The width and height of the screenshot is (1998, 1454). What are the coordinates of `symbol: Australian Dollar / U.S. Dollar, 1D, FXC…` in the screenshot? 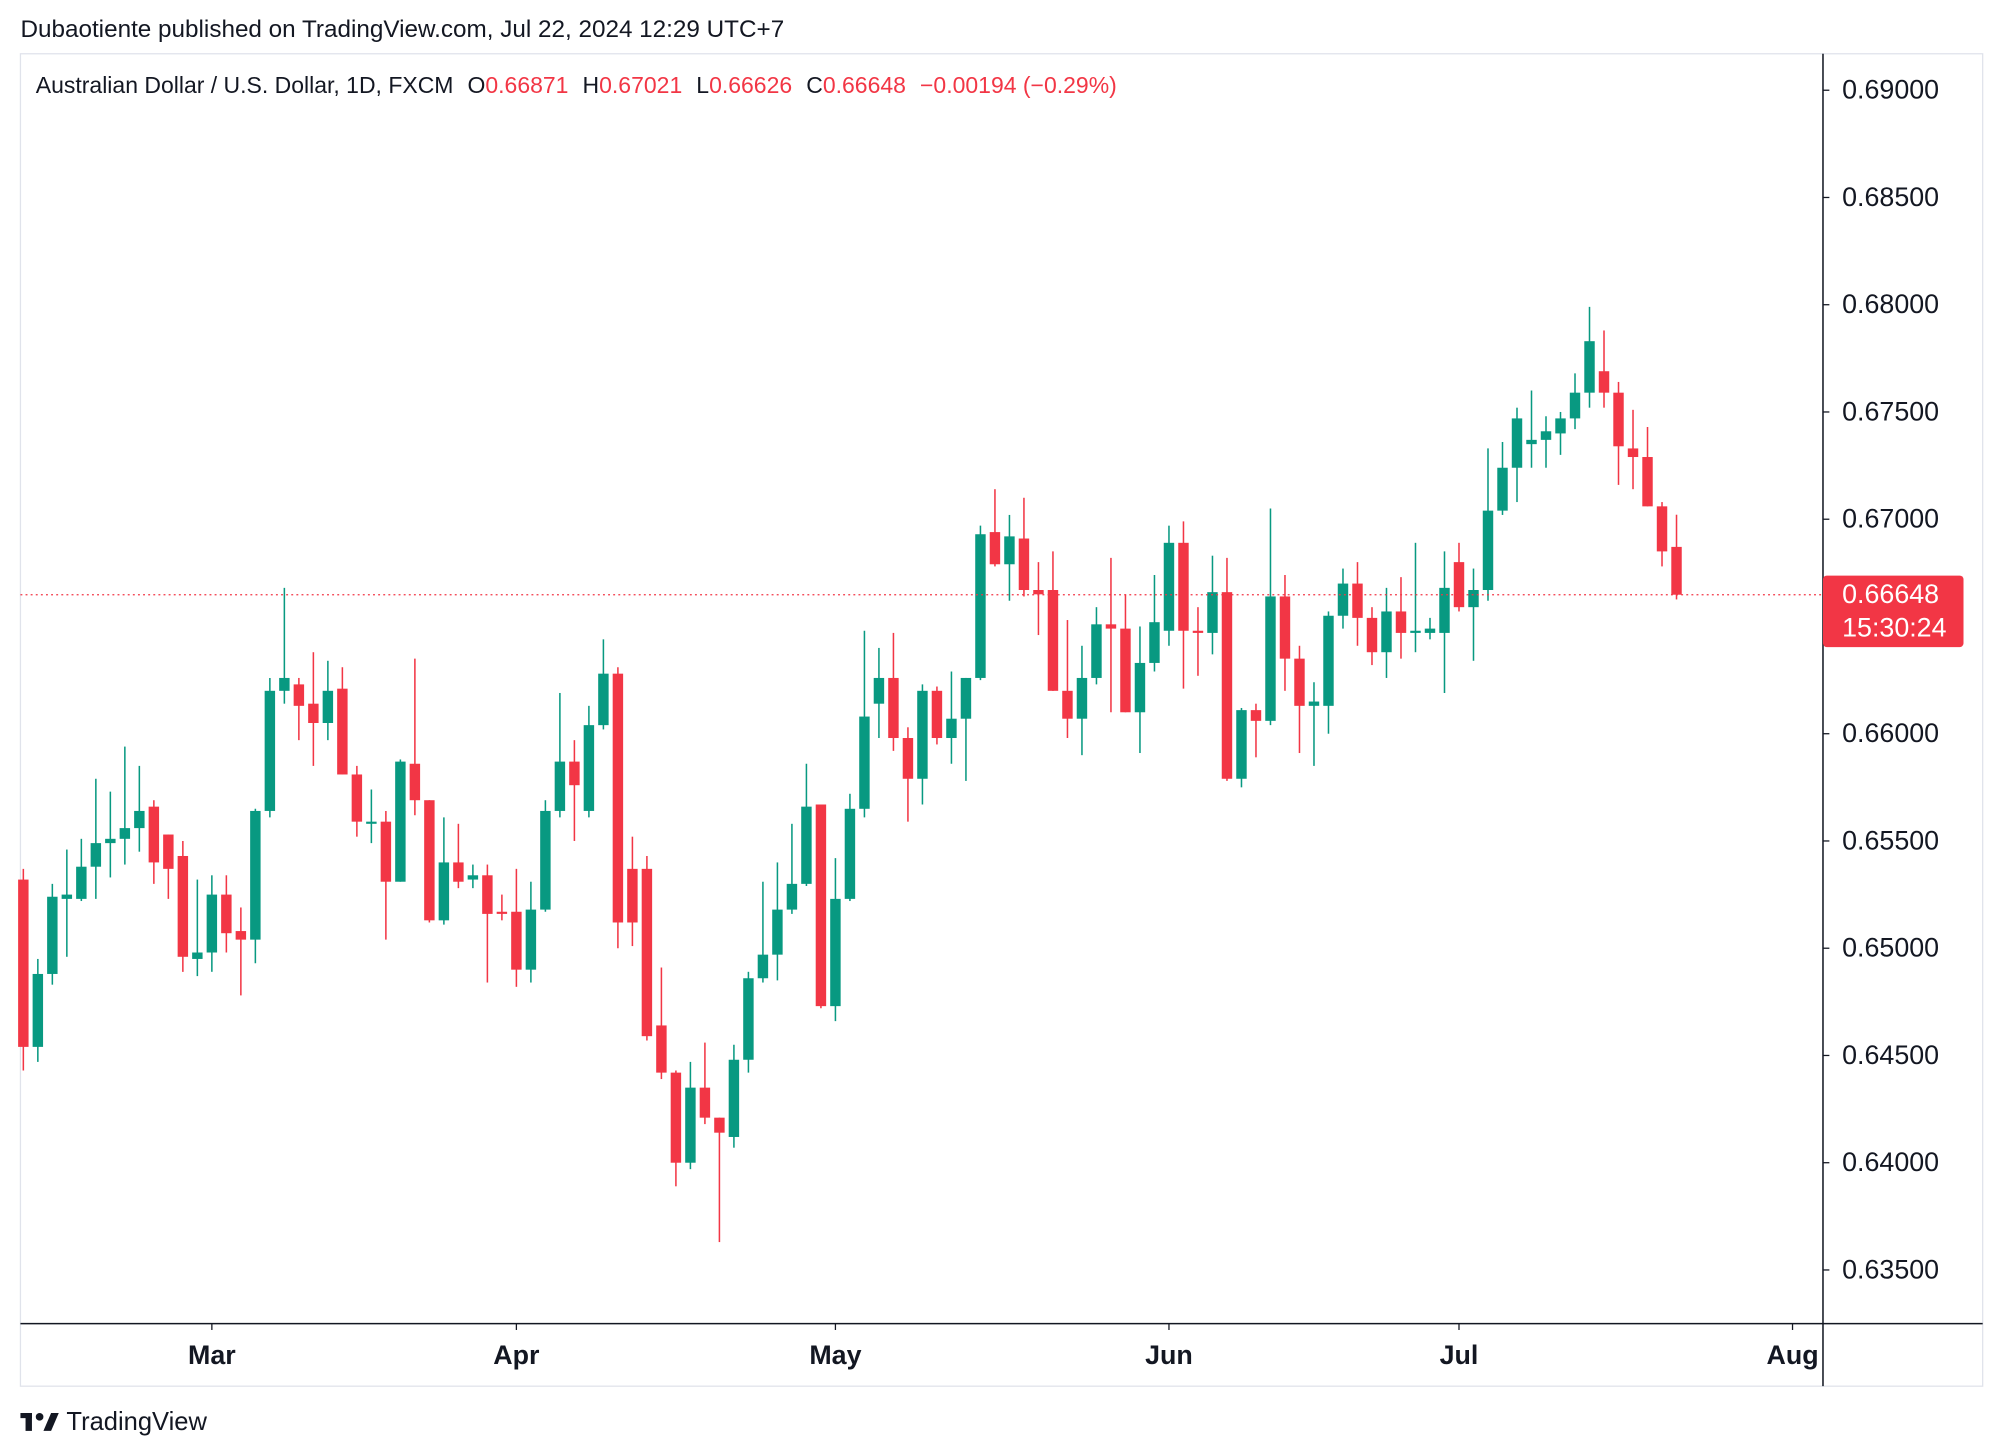 It's located at (245, 85).